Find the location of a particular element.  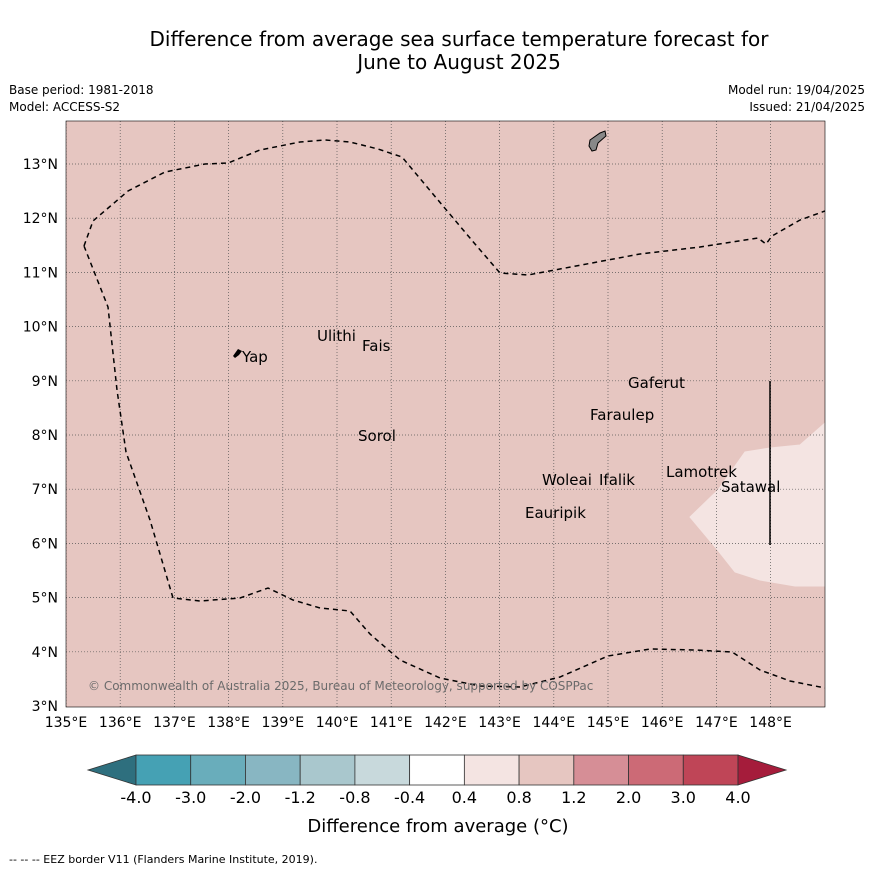

x-tick-label: 135°E is located at coordinates (66, 723).